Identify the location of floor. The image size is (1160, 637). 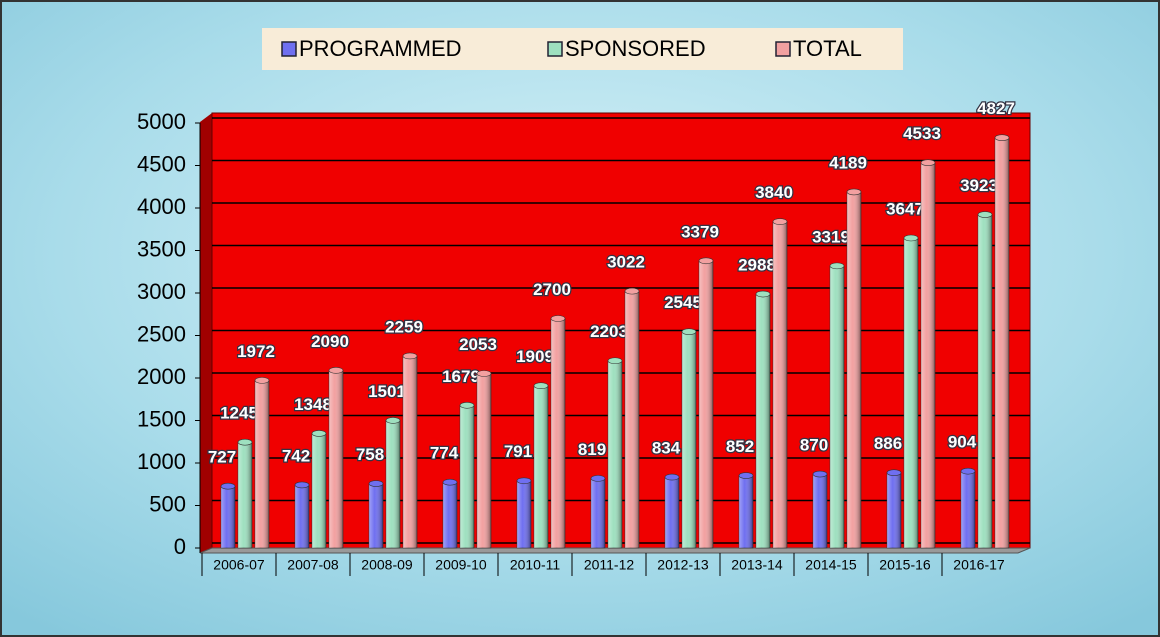
(615, 550).